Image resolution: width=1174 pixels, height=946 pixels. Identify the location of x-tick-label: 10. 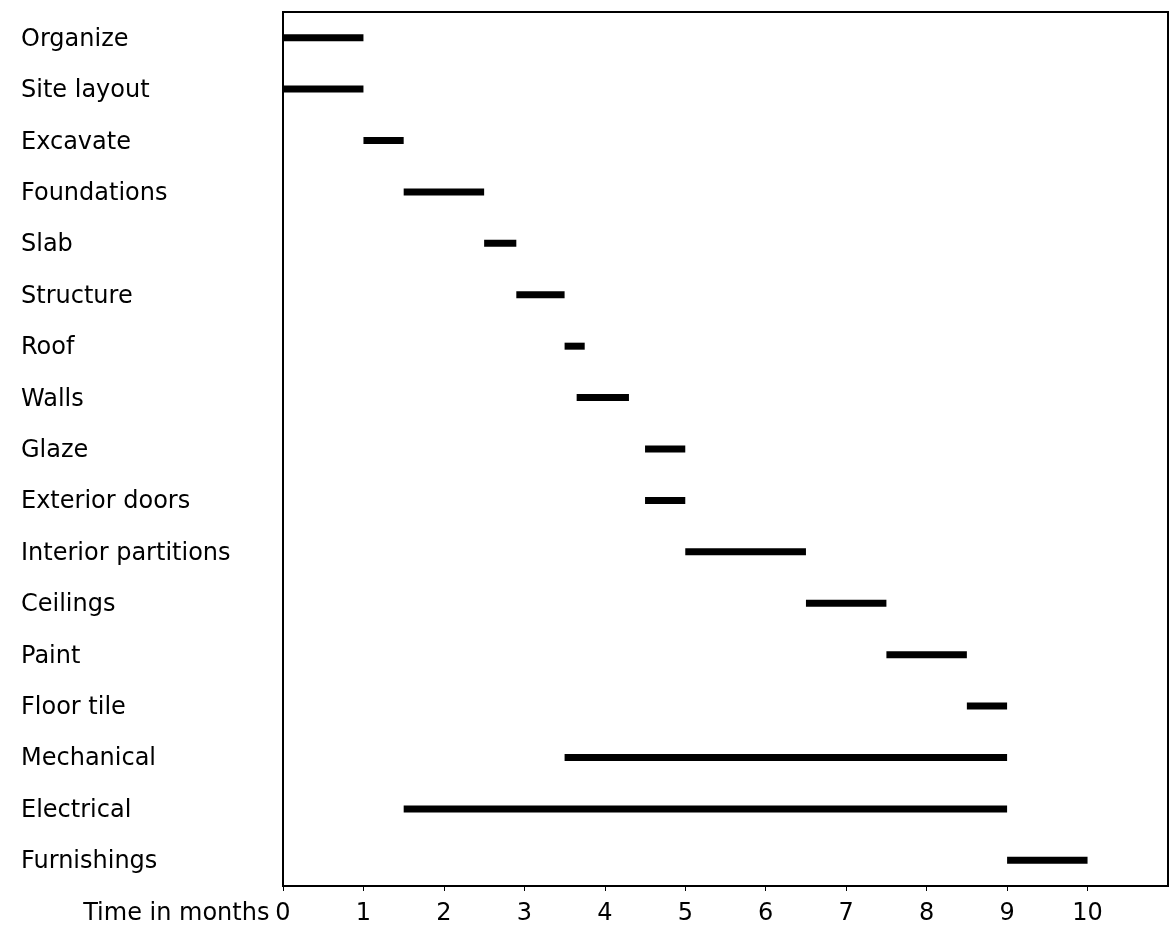
(1087, 912).